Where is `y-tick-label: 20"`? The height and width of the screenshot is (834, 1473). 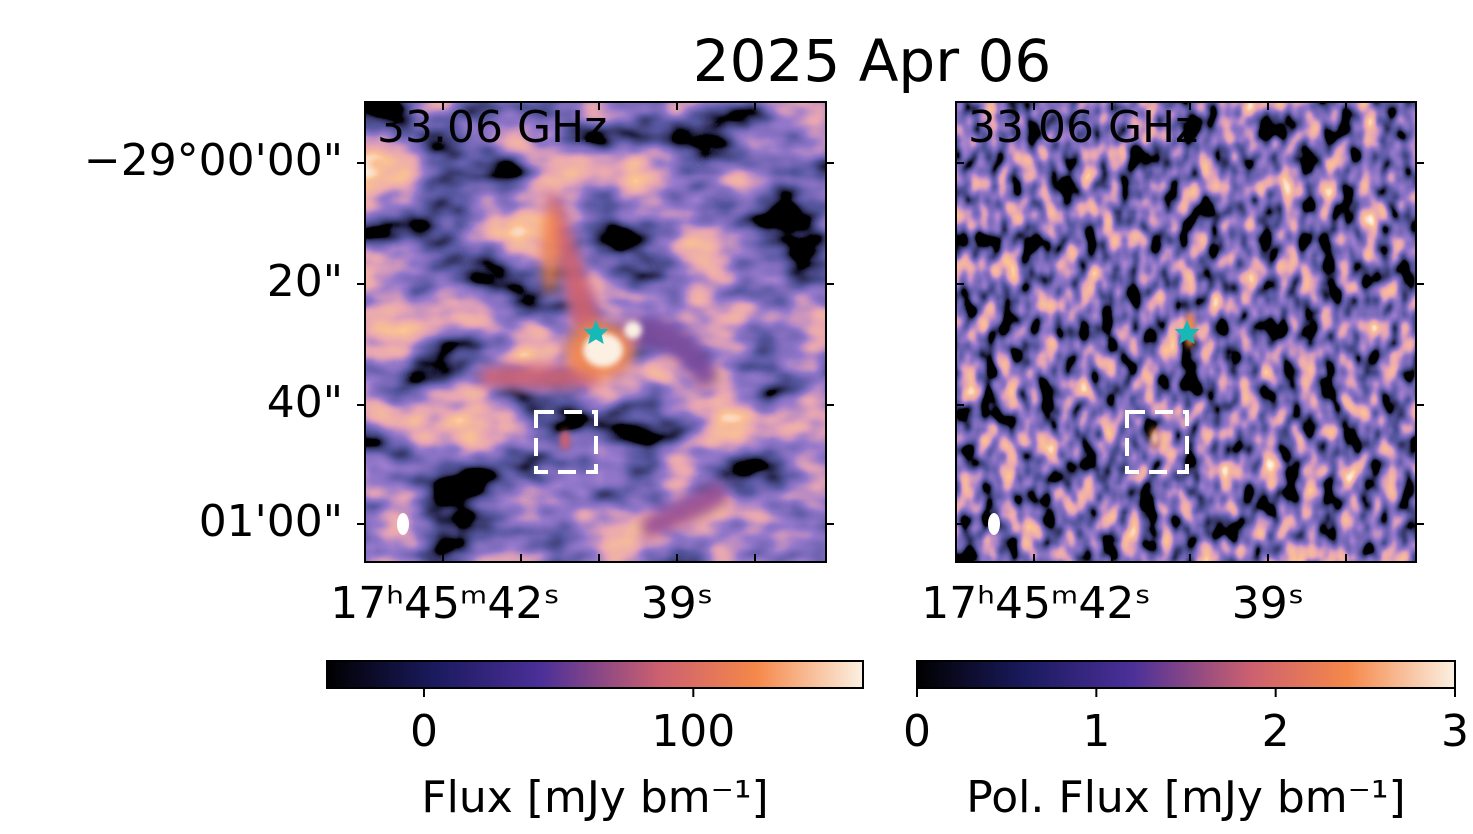
y-tick-label: 20" is located at coordinates (305, 281).